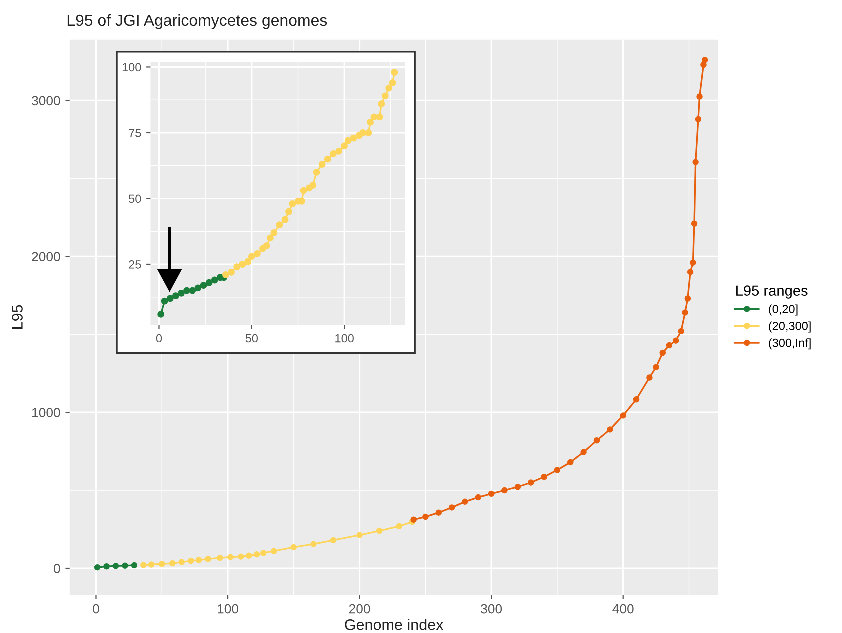  I want to click on x-tick-label: 300, so click(491, 609).